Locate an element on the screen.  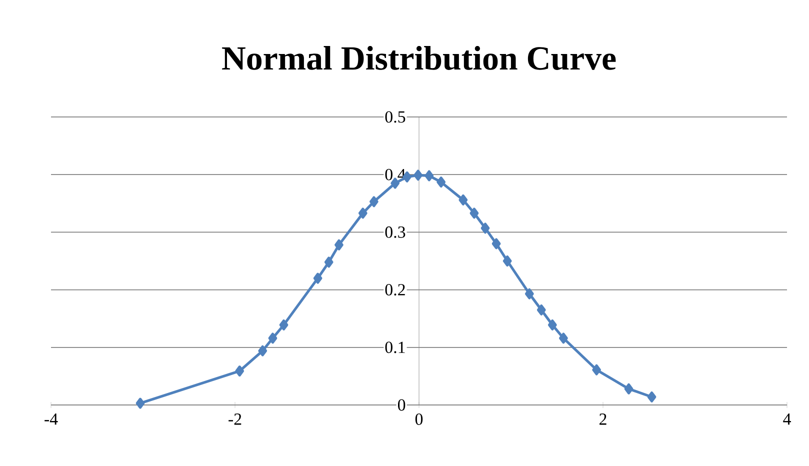
y-tick-label: 0.2 is located at coordinates (395, 290).